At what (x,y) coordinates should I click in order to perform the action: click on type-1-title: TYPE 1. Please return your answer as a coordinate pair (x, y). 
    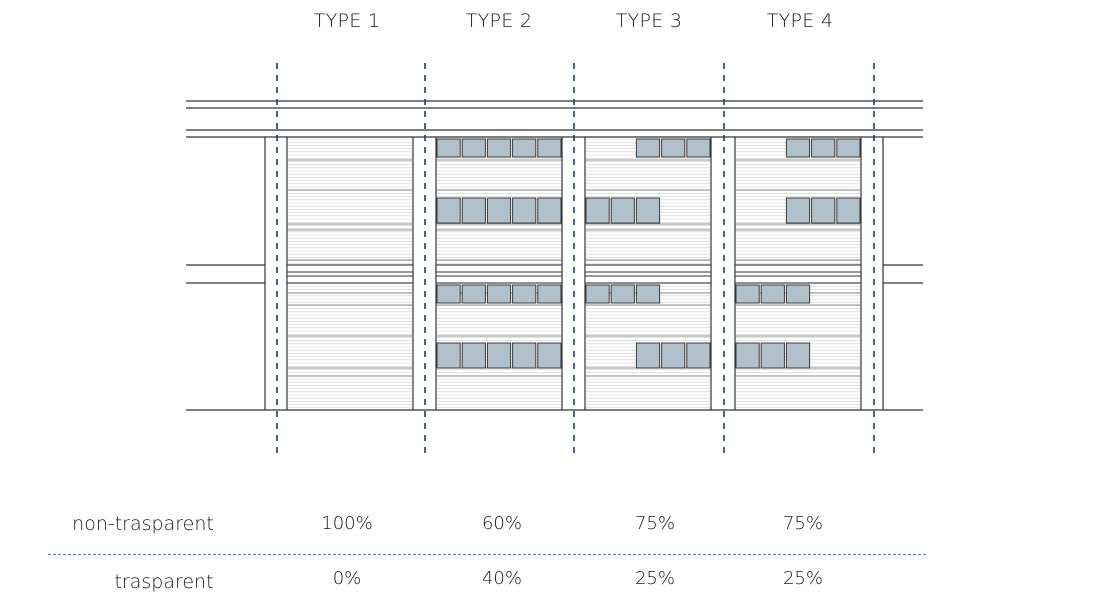
    Looking at the image, I should click on (347, 21).